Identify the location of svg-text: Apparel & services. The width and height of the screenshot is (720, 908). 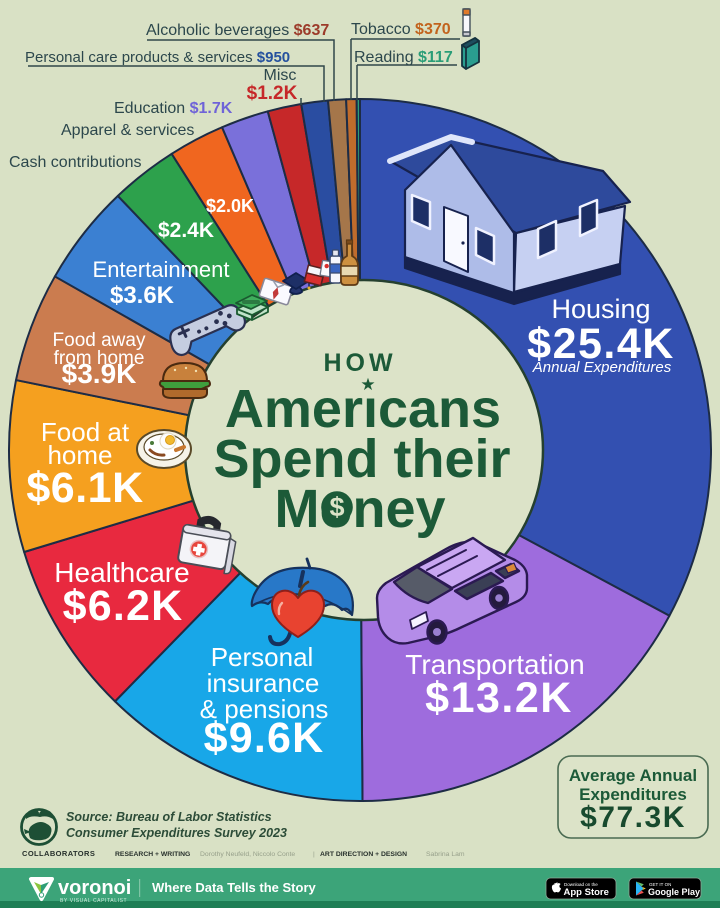
(127, 130).